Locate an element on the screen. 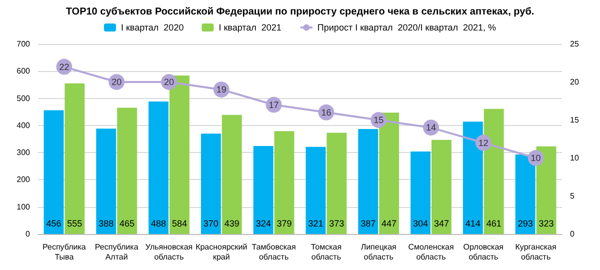 This screenshot has height=270, width=600. data-label: 373 is located at coordinates (336, 223).